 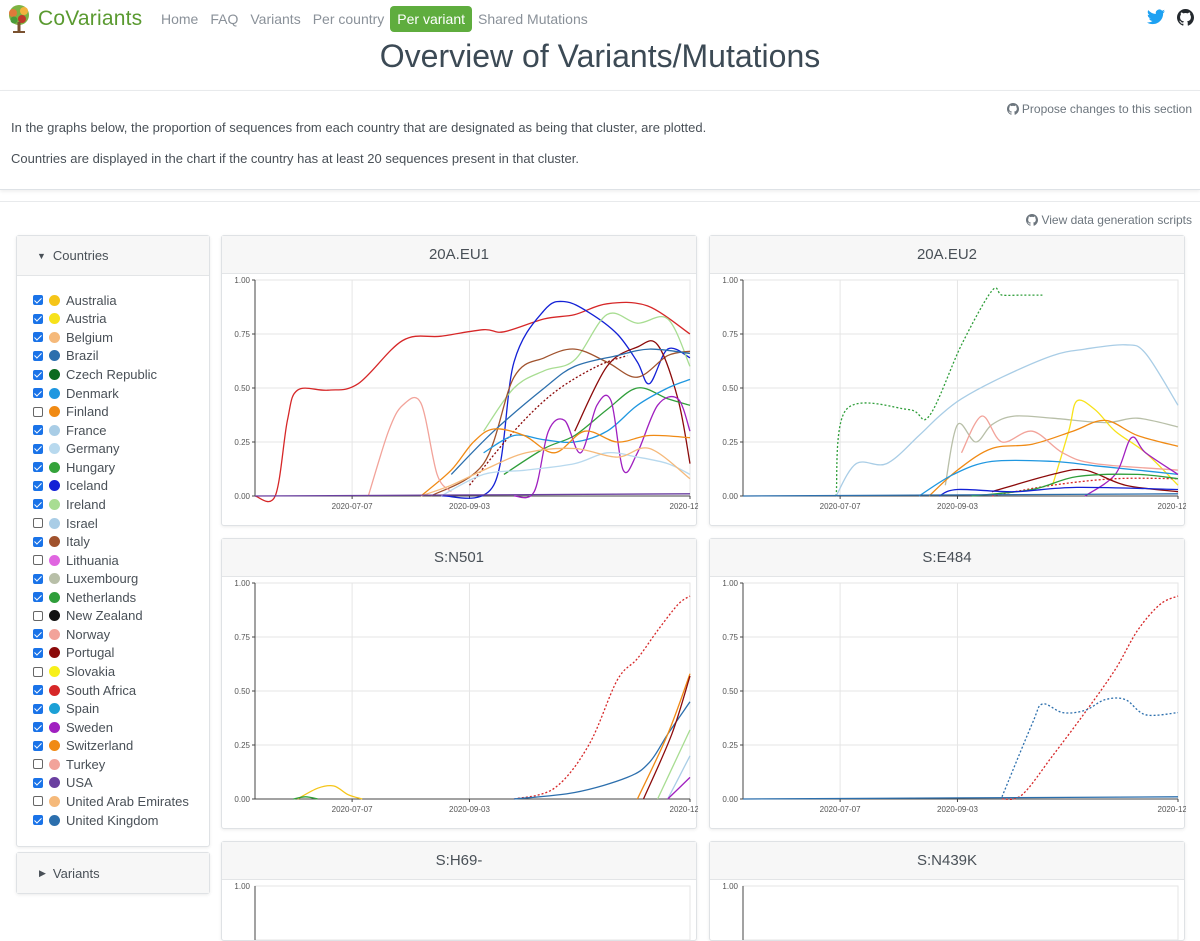 What do you see at coordinates (121, 764) in the screenshot?
I see `country-item: Turkey` at bounding box center [121, 764].